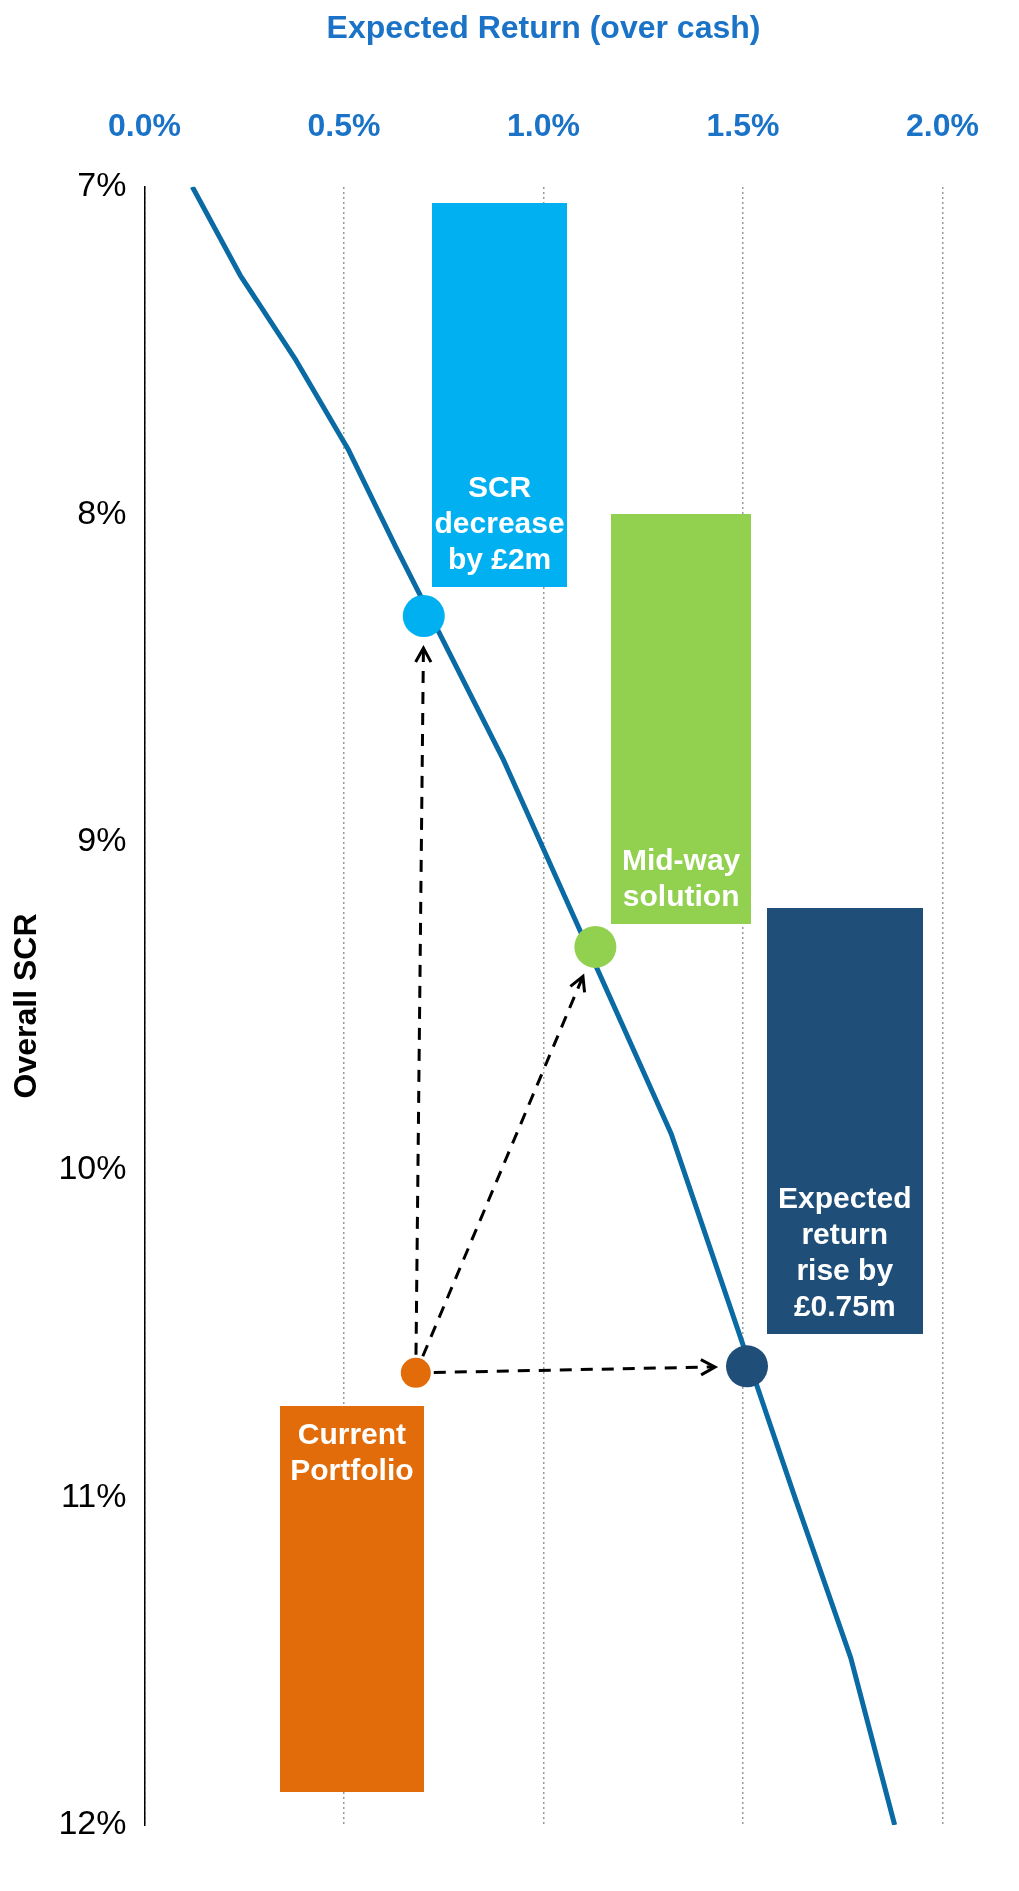 The height and width of the screenshot is (1891, 1019). What do you see at coordinates (344, 125) in the screenshot?
I see `x-tick-label: 0.5%` at bounding box center [344, 125].